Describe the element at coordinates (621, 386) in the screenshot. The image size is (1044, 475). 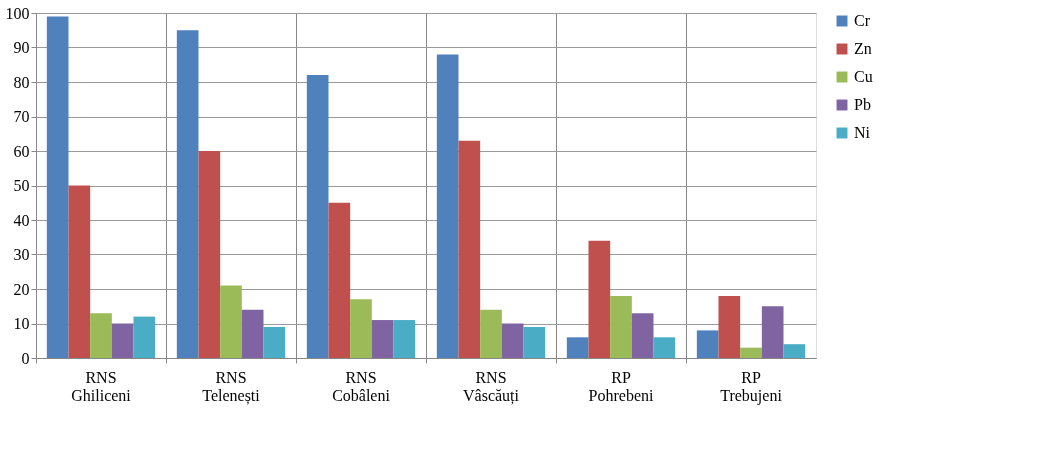
I see `x-tick-label: RP Pohrebeni` at that location.